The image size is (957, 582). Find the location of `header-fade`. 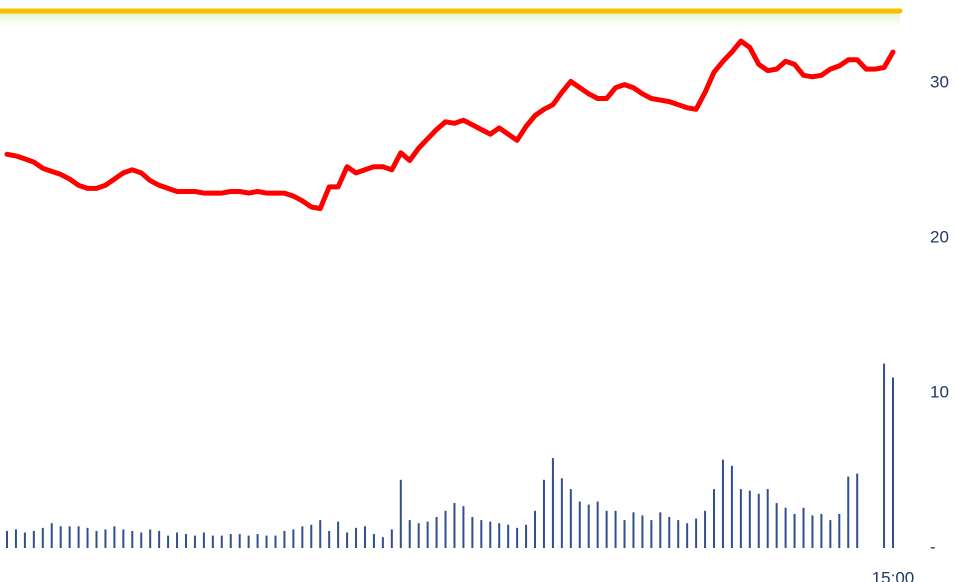

header-fade is located at coordinates (450, 22).